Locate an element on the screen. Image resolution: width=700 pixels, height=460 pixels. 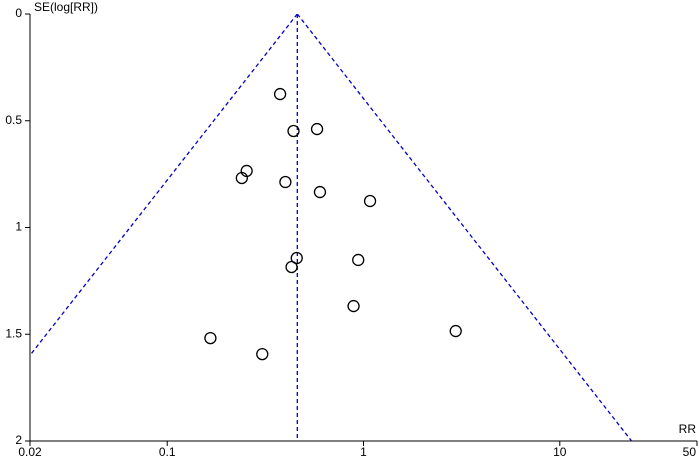
x-tick-label: 0.02 is located at coordinates (30, 452).